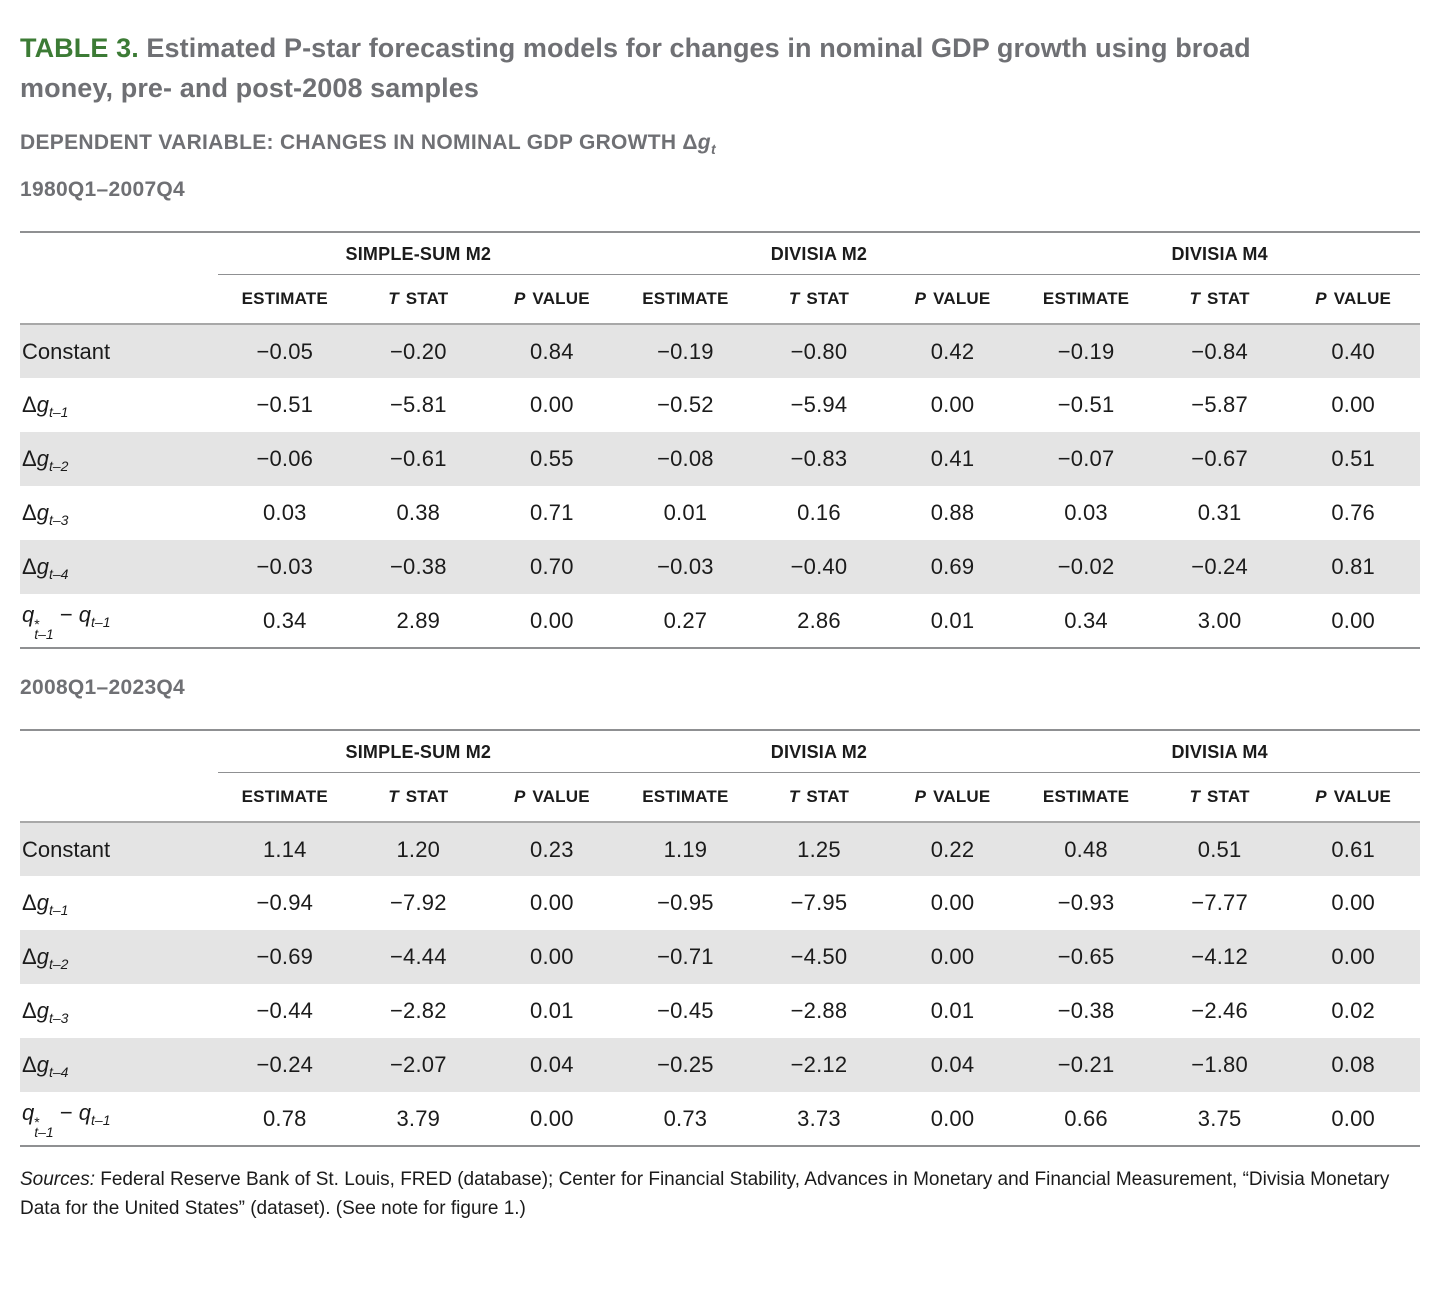  What do you see at coordinates (704, 142) in the screenshot?
I see `g-variable: g` at bounding box center [704, 142].